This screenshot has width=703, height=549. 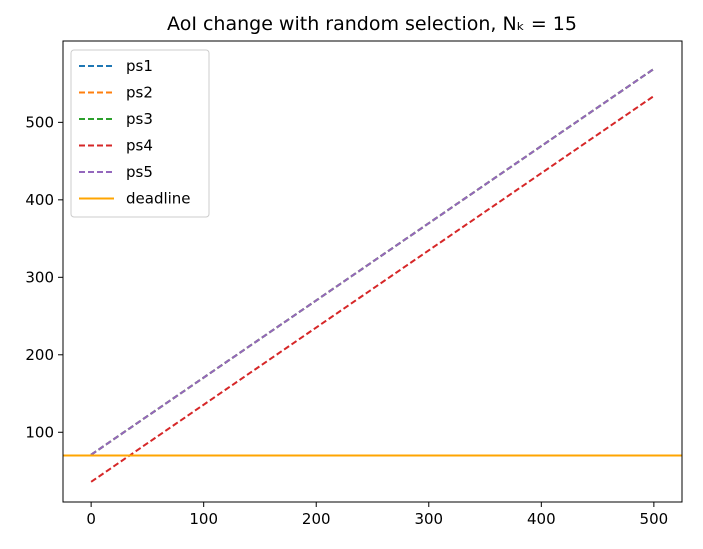 I want to click on x-tick-label: 100, so click(x=203, y=519).